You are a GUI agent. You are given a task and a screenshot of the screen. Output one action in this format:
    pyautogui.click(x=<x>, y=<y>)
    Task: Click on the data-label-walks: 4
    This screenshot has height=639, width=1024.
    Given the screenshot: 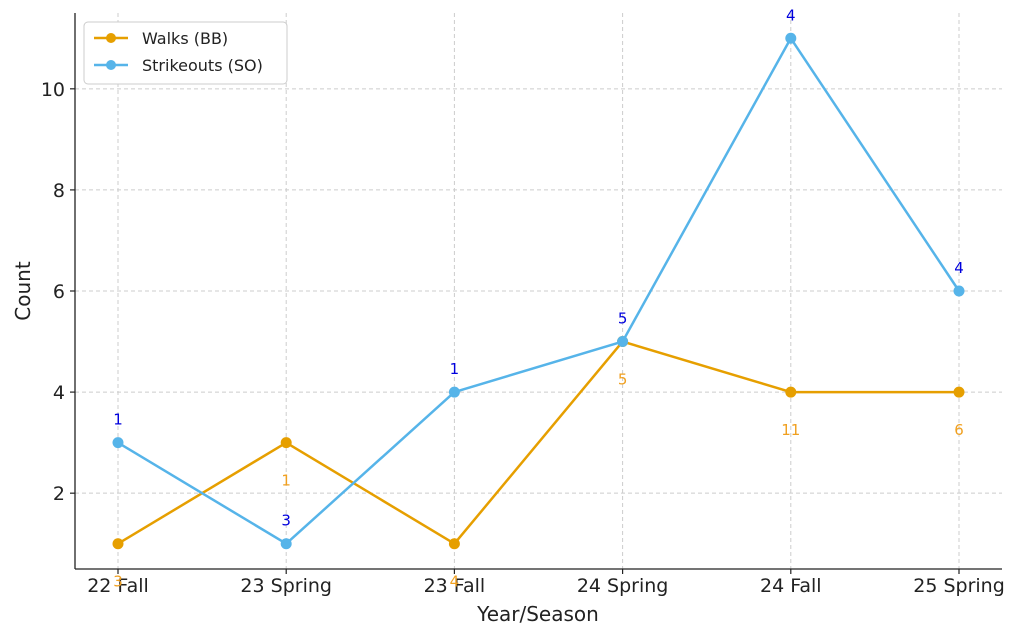 What is the action you would take?
    pyautogui.click(x=455, y=582)
    